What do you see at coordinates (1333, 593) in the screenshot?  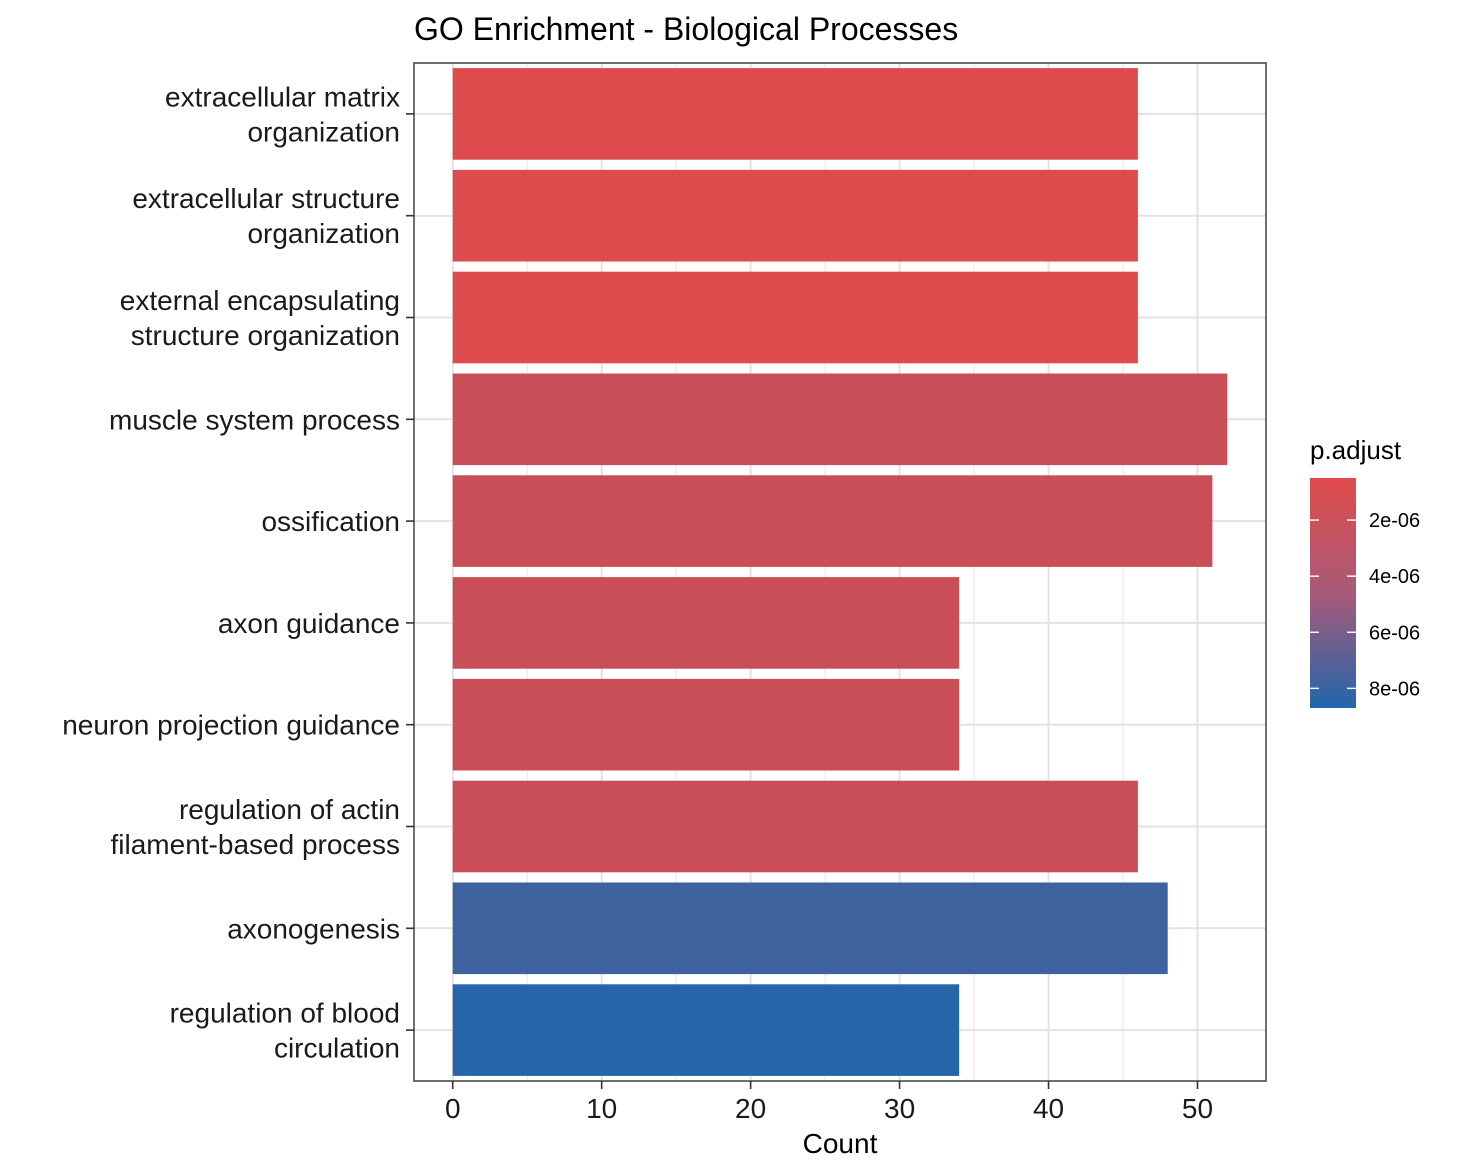 I see `legend-colorbar` at bounding box center [1333, 593].